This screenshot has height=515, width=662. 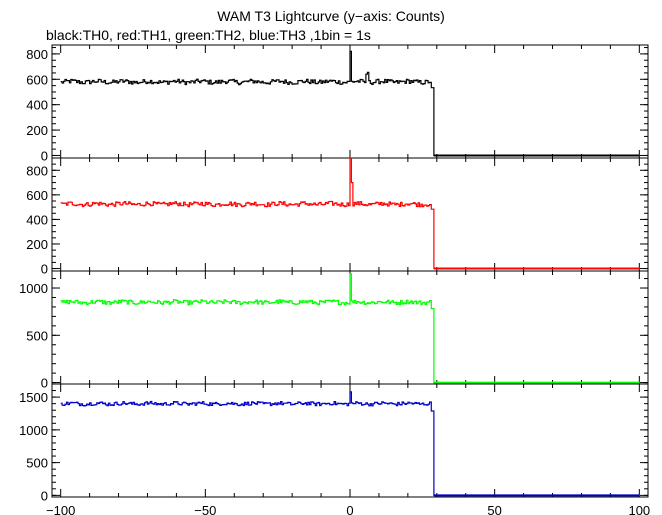 What do you see at coordinates (37, 219) in the screenshot?
I see `ytick-label-th1: 400` at bounding box center [37, 219].